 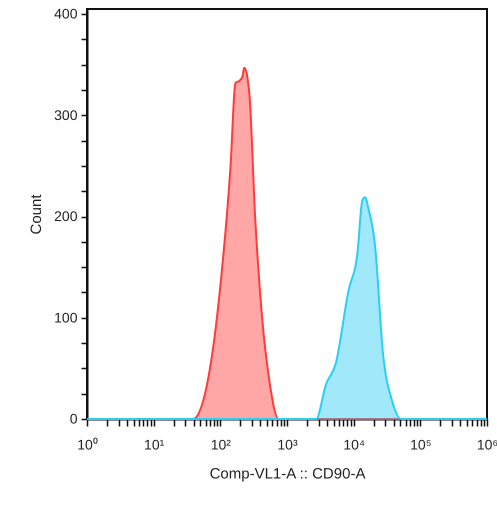 What do you see at coordinates (66, 216) in the screenshot?
I see `y-tick-label: 200` at bounding box center [66, 216].